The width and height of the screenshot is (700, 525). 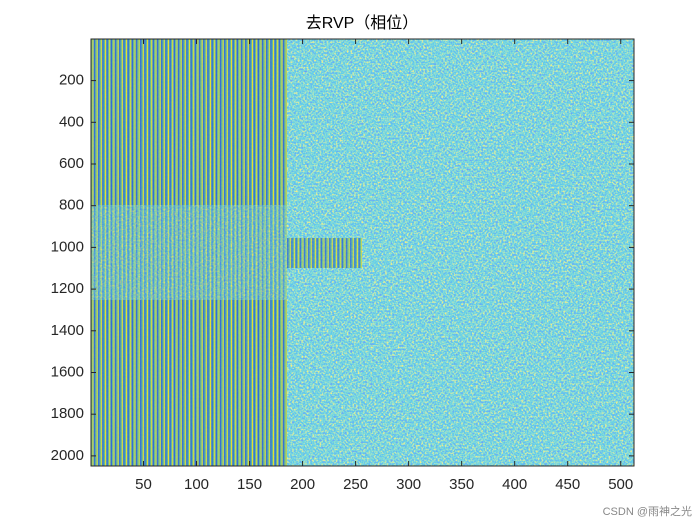 What do you see at coordinates (71, 205) in the screenshot?
I see `y-tick-label: 800` at bounding box center [71, 205].